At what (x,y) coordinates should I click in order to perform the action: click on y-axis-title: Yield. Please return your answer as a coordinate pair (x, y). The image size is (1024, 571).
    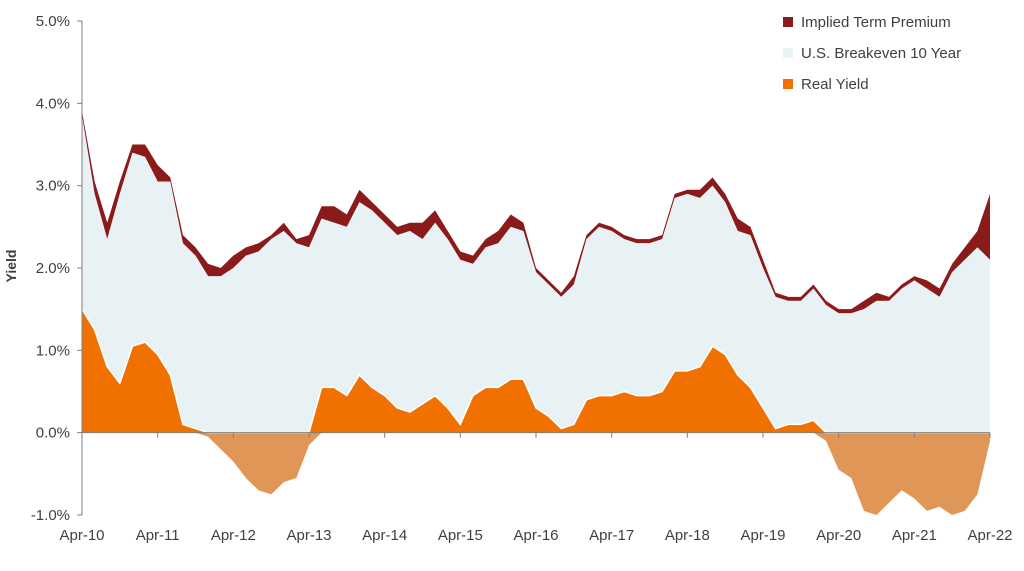
    Looking at the image, I should click on (11, 266).